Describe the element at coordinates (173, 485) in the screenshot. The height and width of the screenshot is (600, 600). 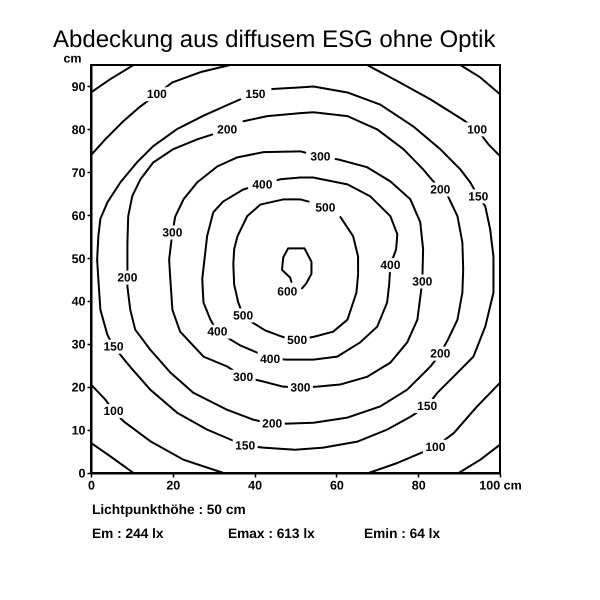
I see `x-tick-label: 20` at that location.